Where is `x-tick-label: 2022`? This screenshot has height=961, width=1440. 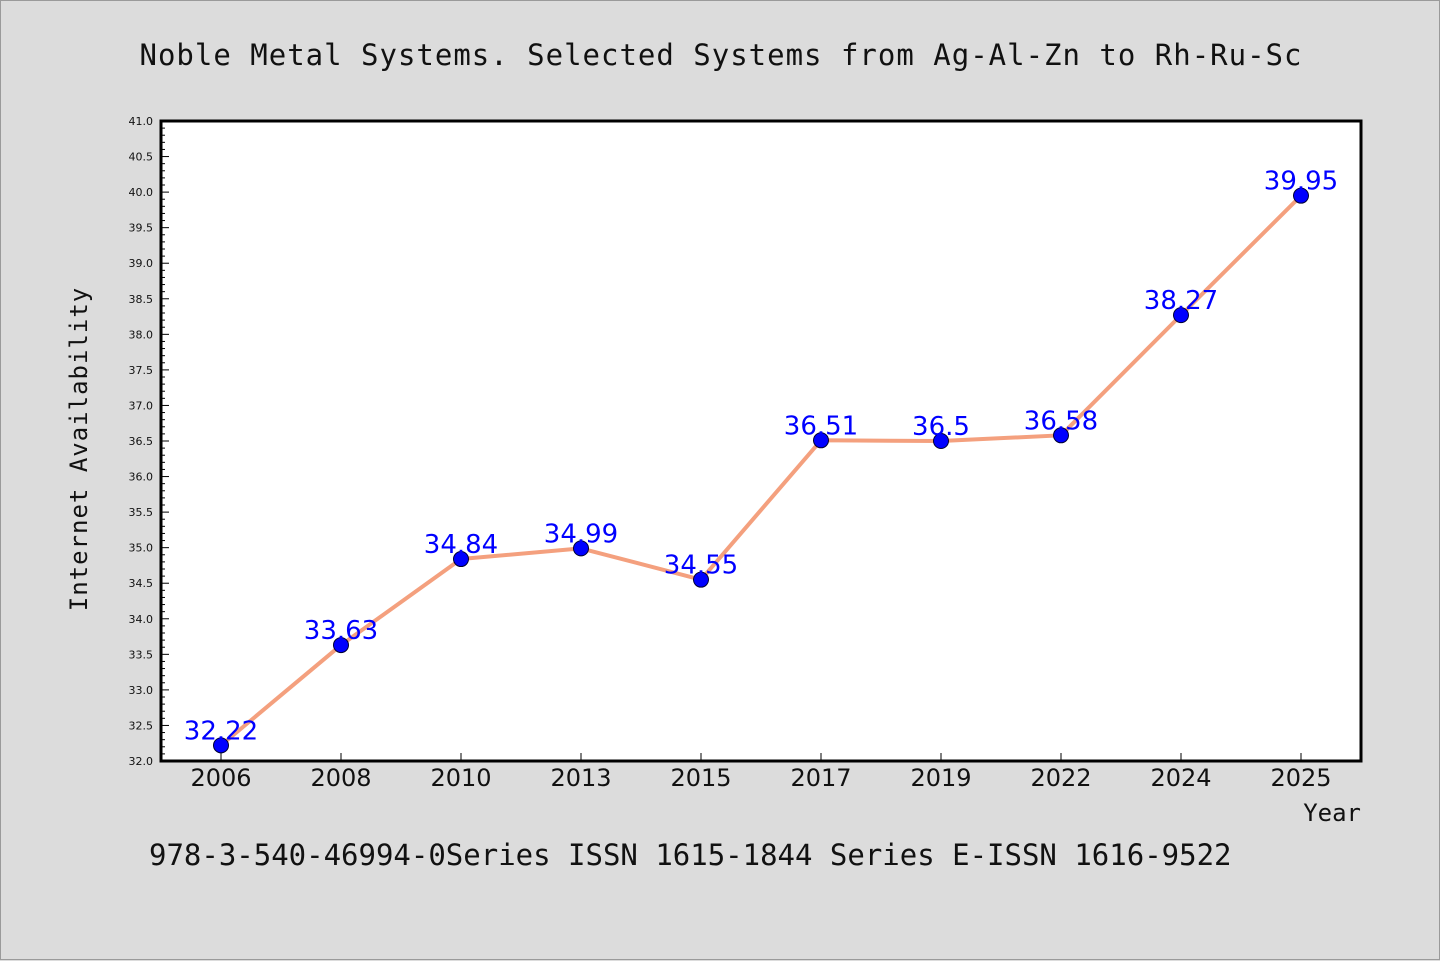 x-tick-label: 2022 is located at coordinates (1060, 778).